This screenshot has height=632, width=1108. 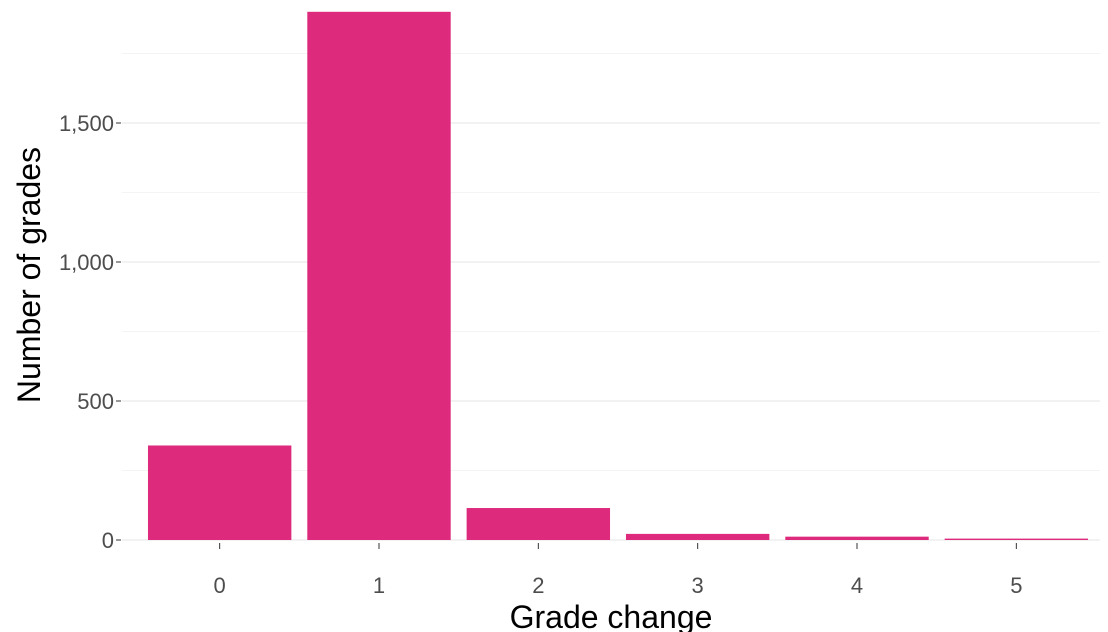 What do you see at coordinates (86, 123) in the screenshot?
I see `y-tick-label: 1,500` at bounding box center [86, 123].